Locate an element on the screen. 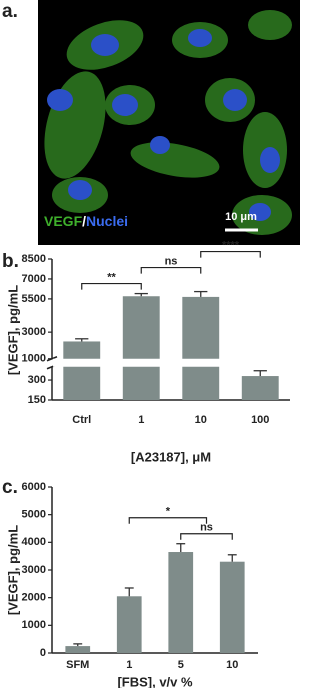 Image resolution: width=320 pixels, height=688 pixels. significance-label: ** is located at coordinates (111, 277).